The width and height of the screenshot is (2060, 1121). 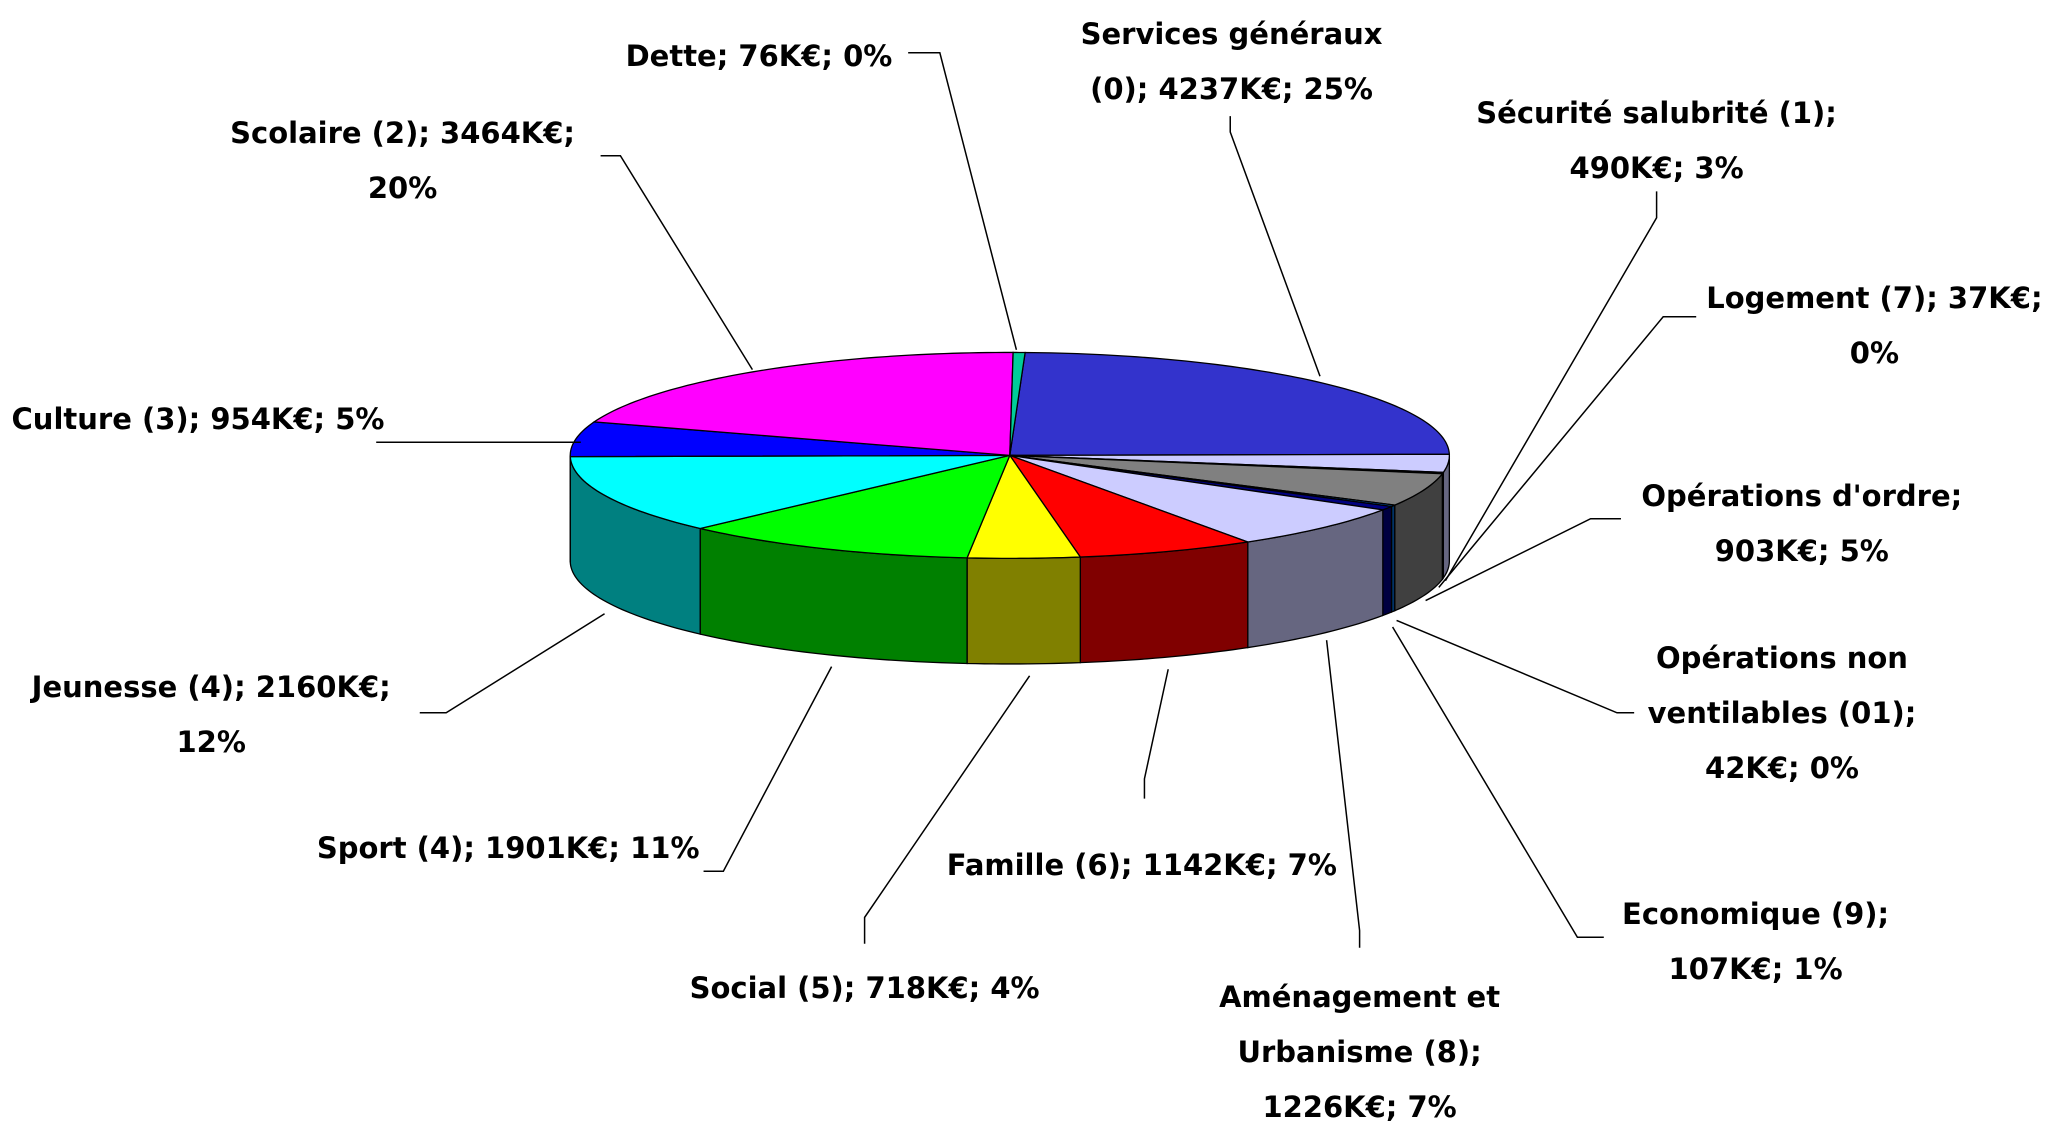 I want to click on data-label: Economique (9); 107K€; 1%, so click(x=1756, y=942).